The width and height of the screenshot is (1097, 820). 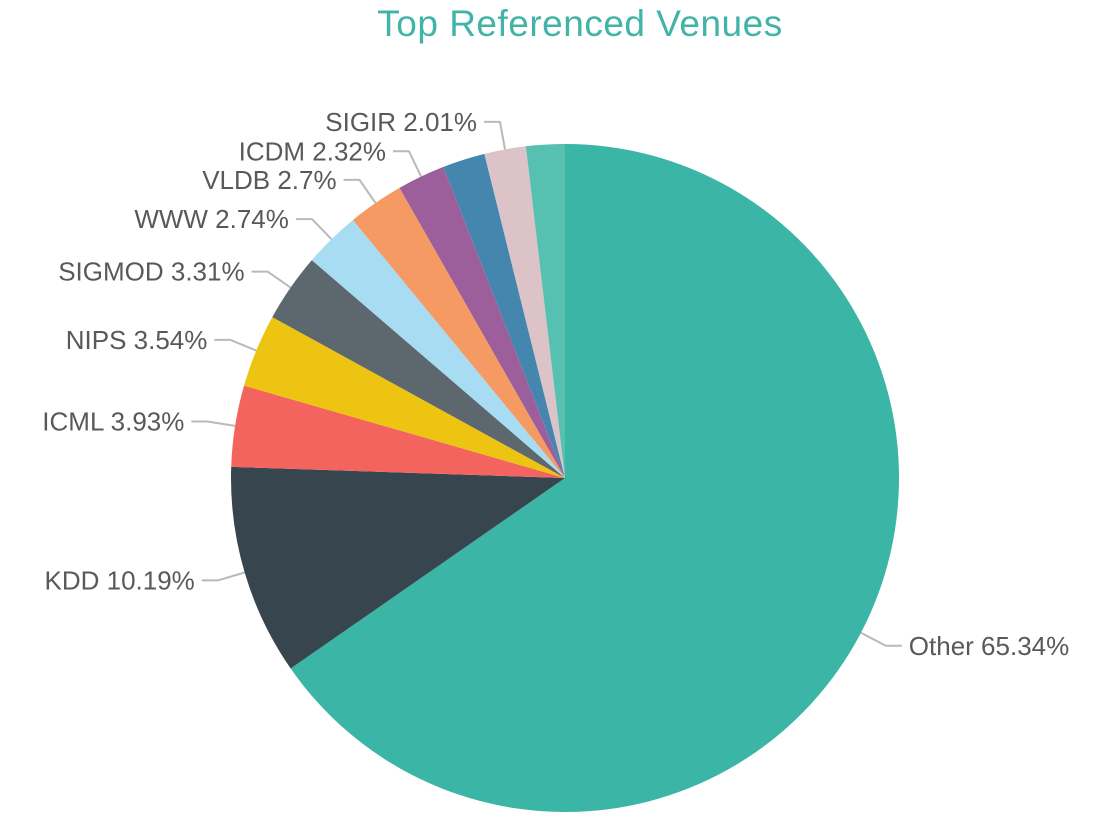 I want to click on slice-label-icml: ICML 3.93%, so click(x=113, y=422).